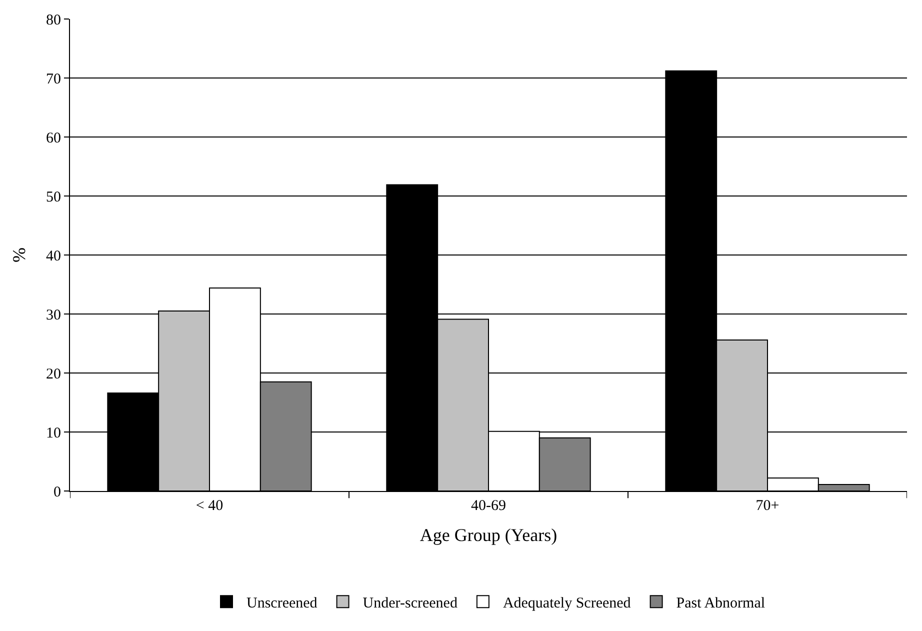 The height and width of the screenshot is (631, 922). What do you see at coordinates (567, 604) in the screenshot?
I see `legend-label: Adequately Screened` at bounding box center [567, 604].